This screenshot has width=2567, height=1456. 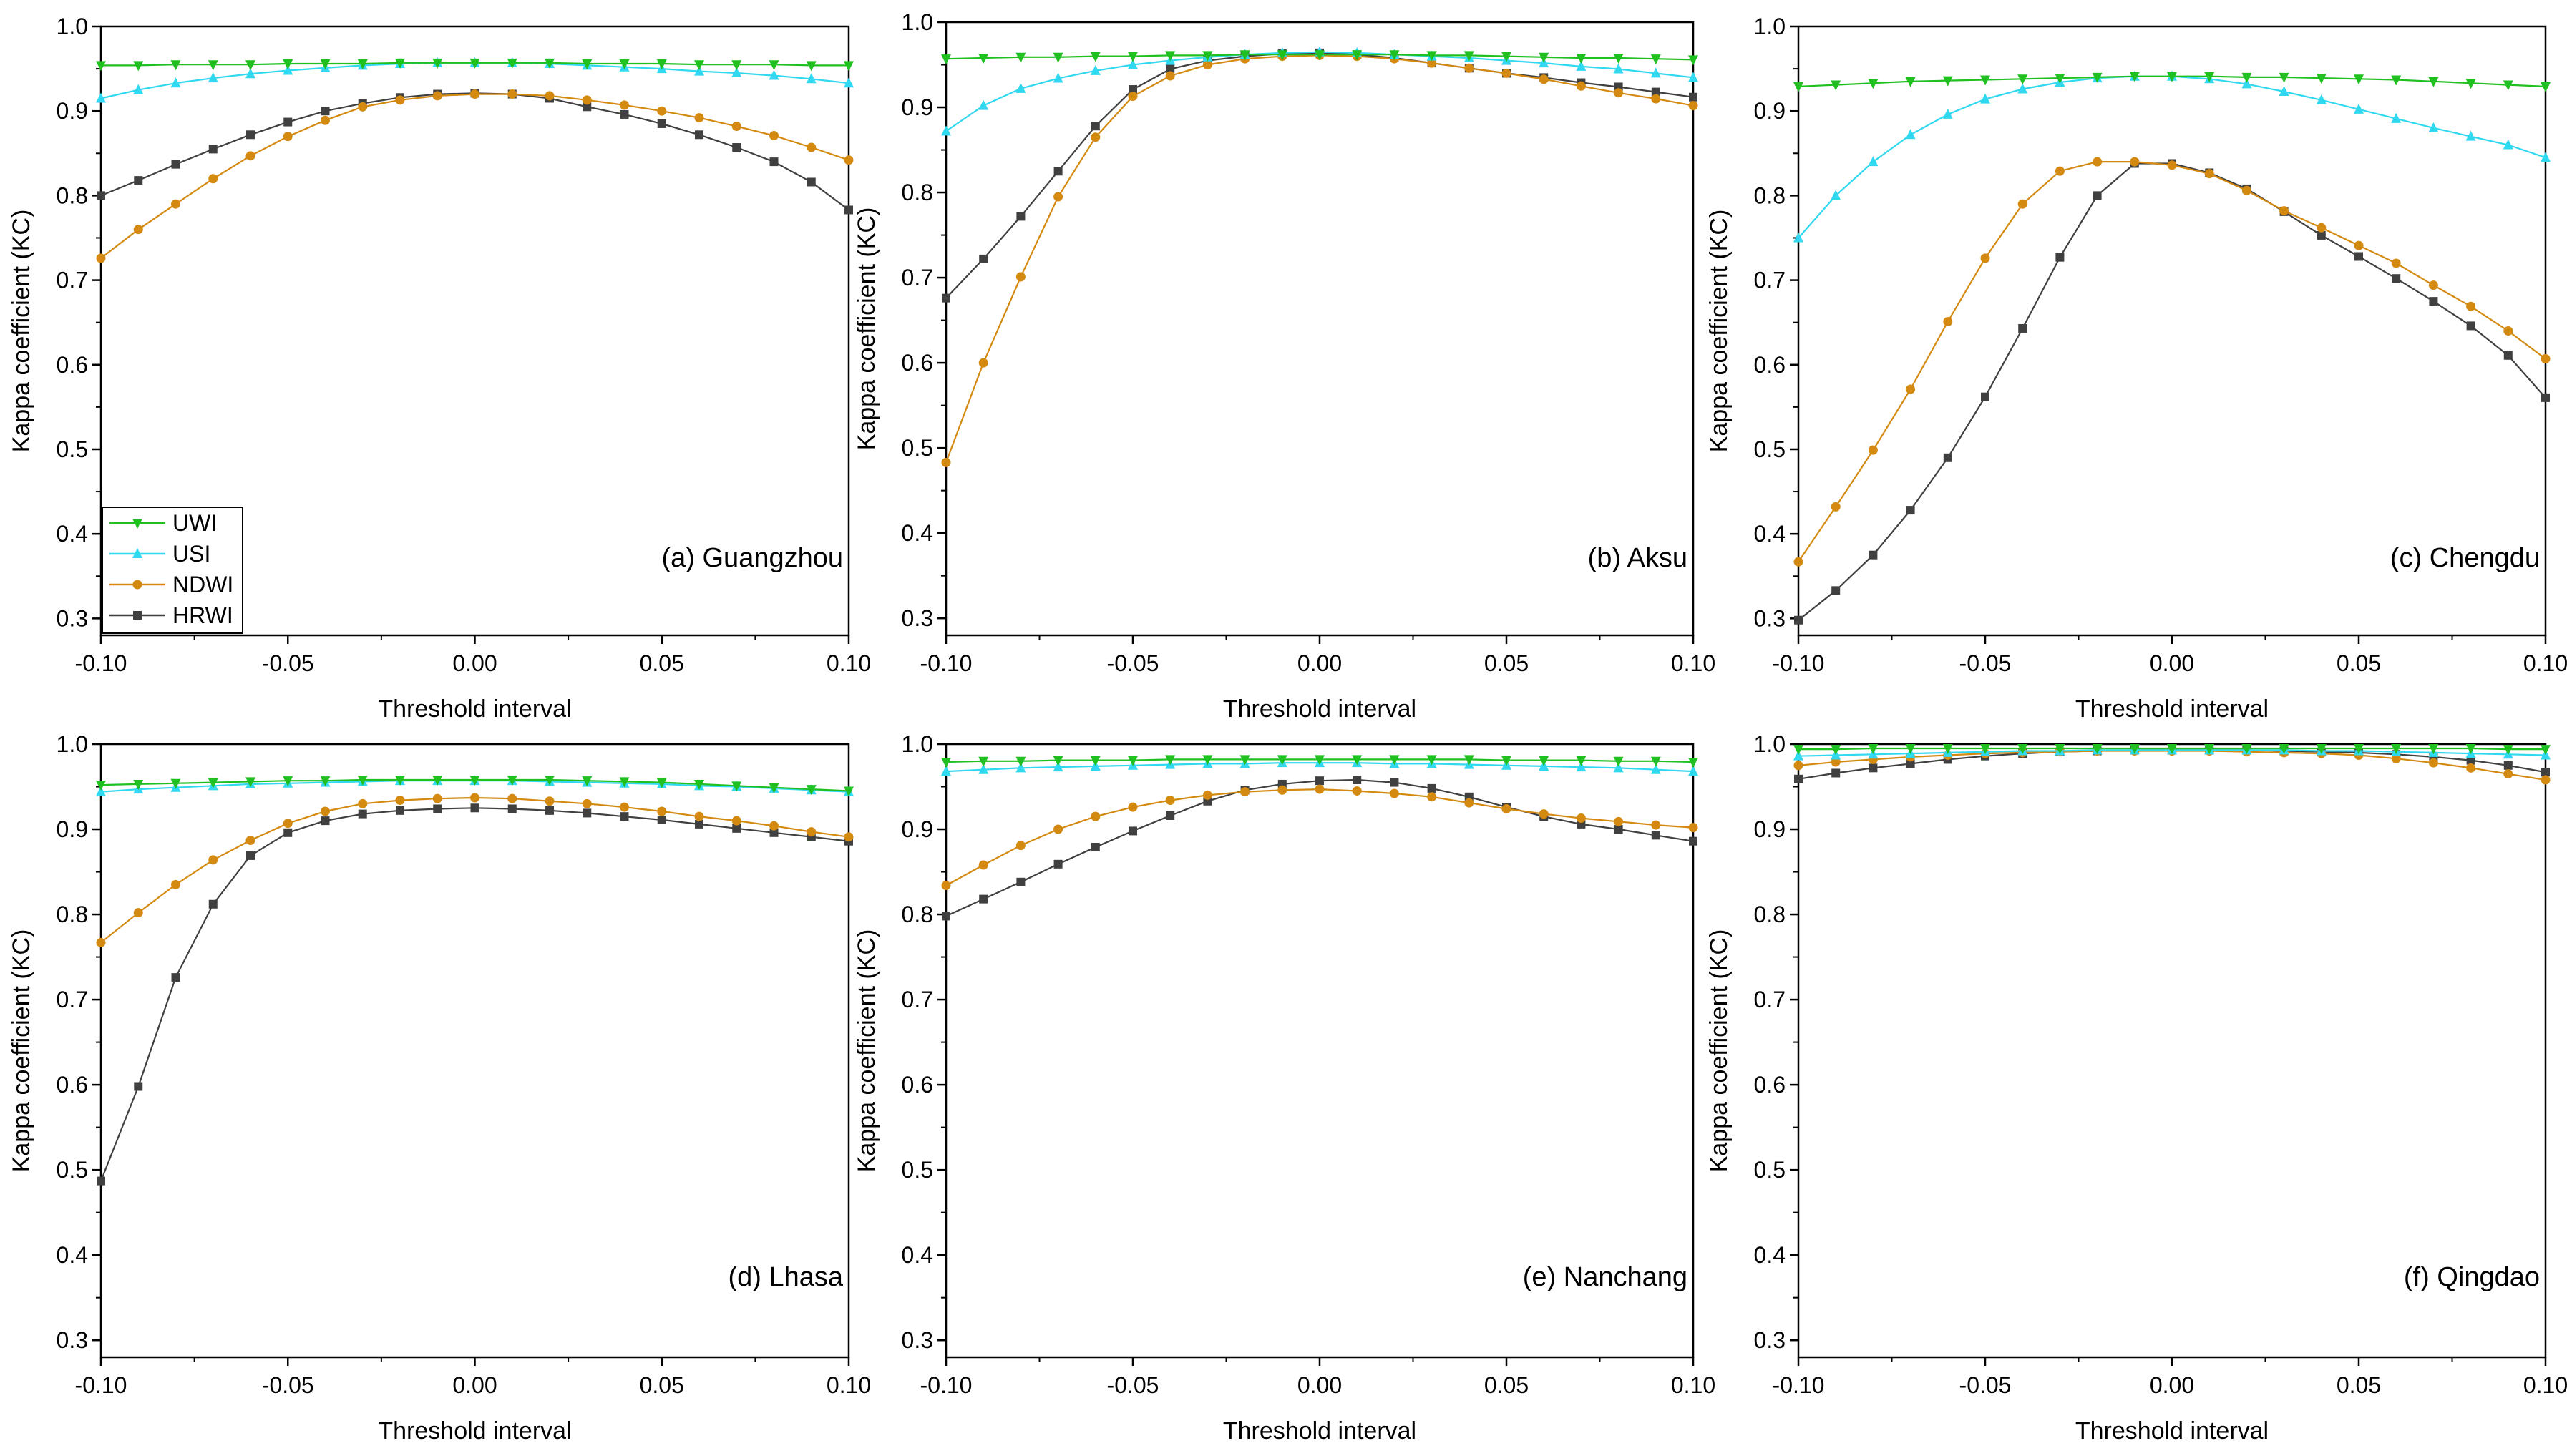 I want to click on y-tick-label: 0.6, so click(x=1770, y=365).